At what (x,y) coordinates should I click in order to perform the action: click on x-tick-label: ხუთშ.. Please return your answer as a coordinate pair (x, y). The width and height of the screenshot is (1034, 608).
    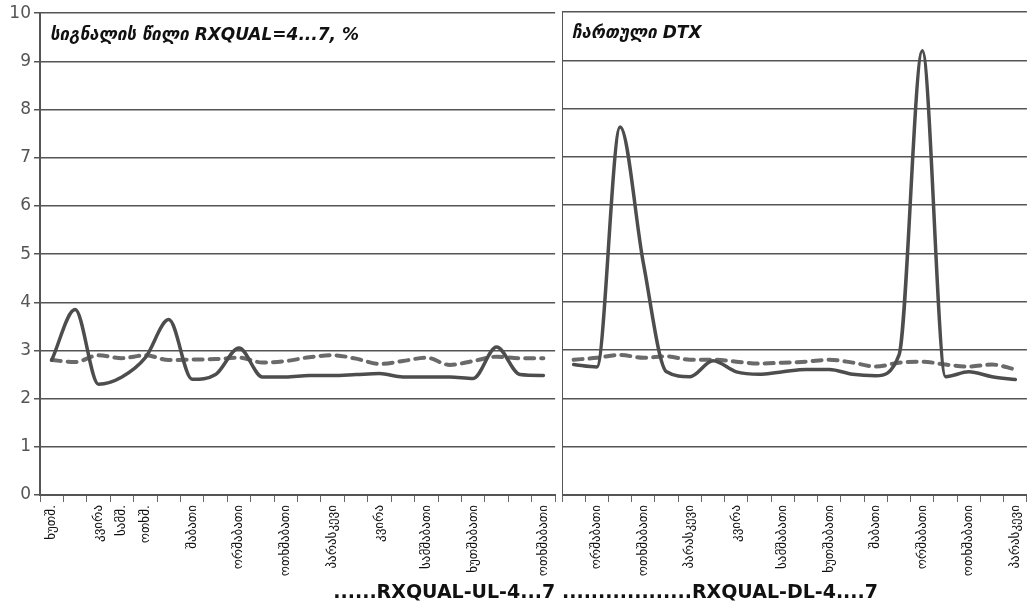
    Looking at the image, I should click on (51, 522).